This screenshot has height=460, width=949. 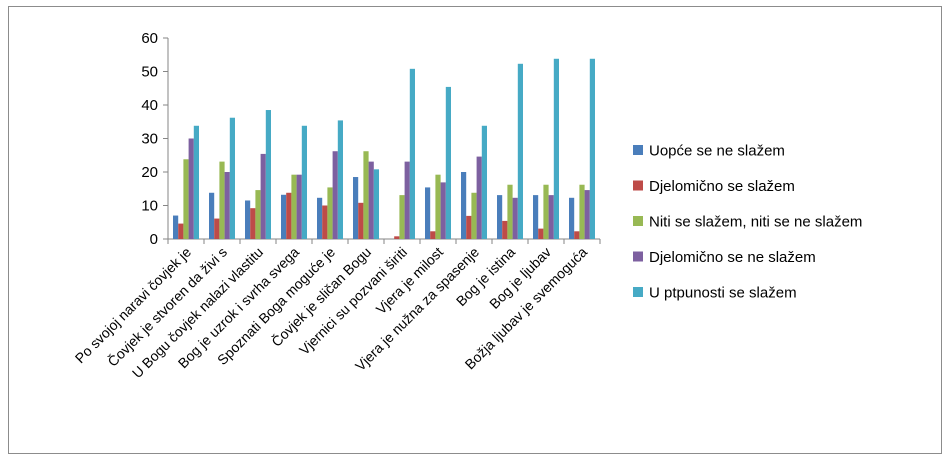 I want to click on y-tick-label: 20, so click(x=149, y=172).